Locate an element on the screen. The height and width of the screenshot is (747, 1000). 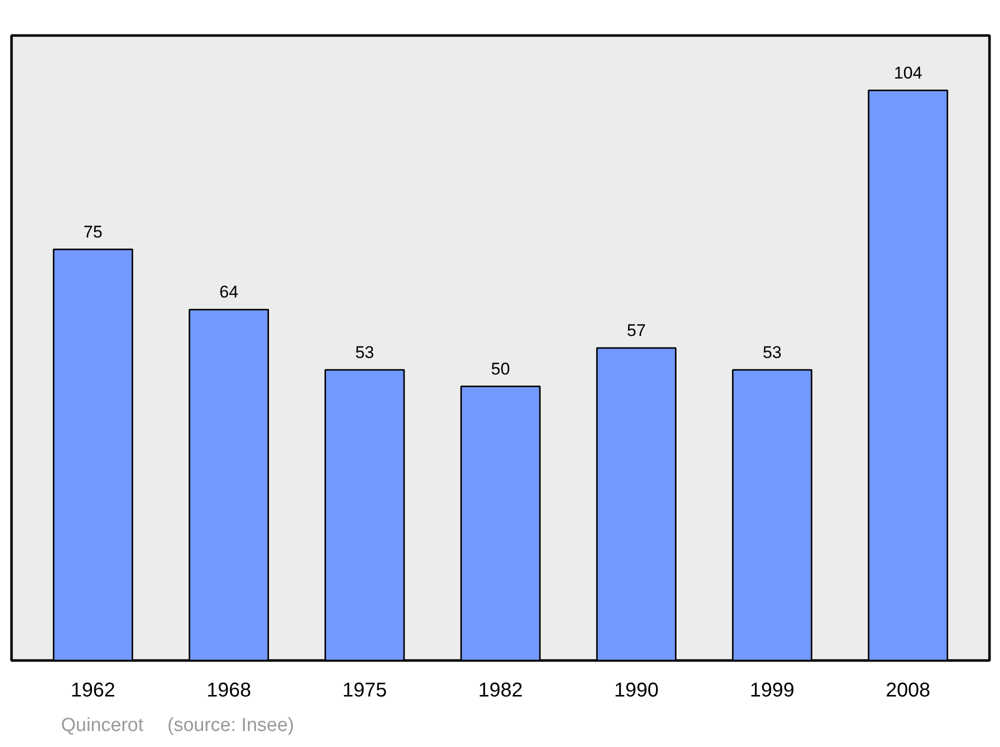
x-tick-label: 1982 is located at coordinates (500, 691).